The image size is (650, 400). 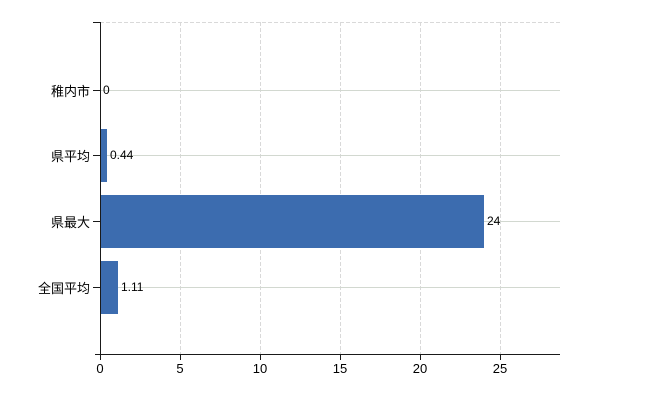 I want to click on value-label: 24, so click(x=494, y=221).